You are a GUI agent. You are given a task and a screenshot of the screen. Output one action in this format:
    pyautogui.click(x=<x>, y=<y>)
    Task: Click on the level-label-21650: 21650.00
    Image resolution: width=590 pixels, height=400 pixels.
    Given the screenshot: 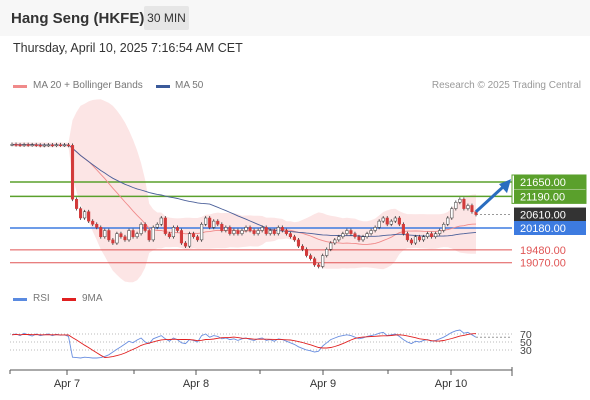 What is the action you would take?
    pyautogui.click(x=550, y=181)
    